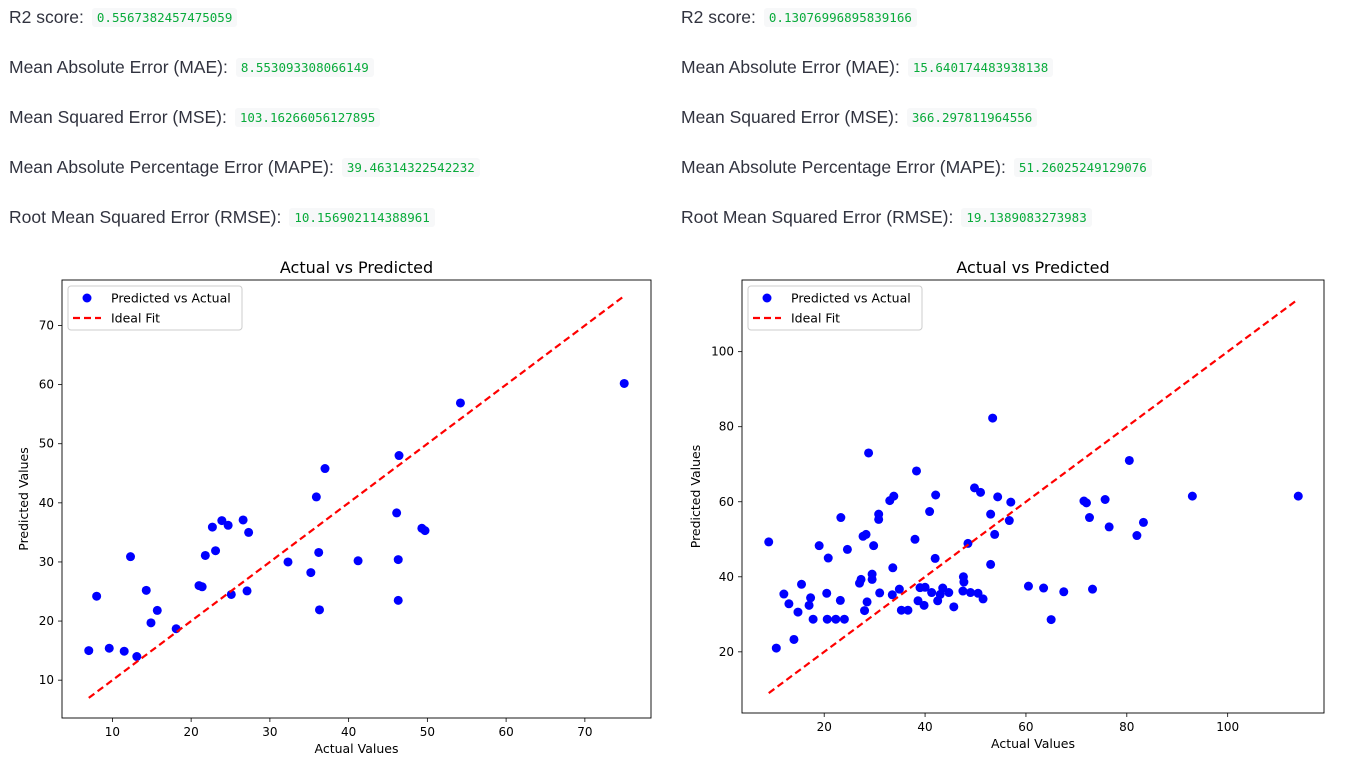 The width and height of the screenshot is (1355, 761). Describe the element at coordinates (1082, 167) in the screenshot. I see `metric-value: 51.26025249129076` at that location.